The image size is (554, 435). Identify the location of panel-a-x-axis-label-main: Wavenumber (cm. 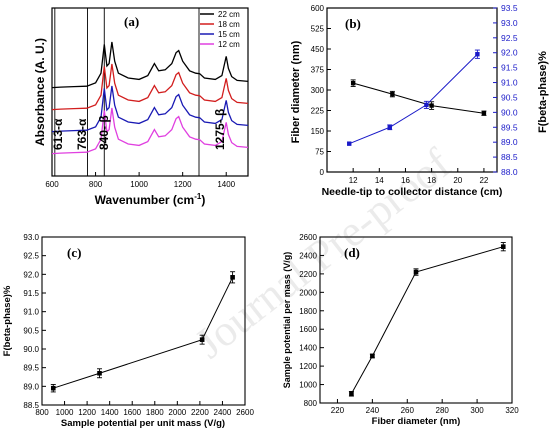
(145, 200).